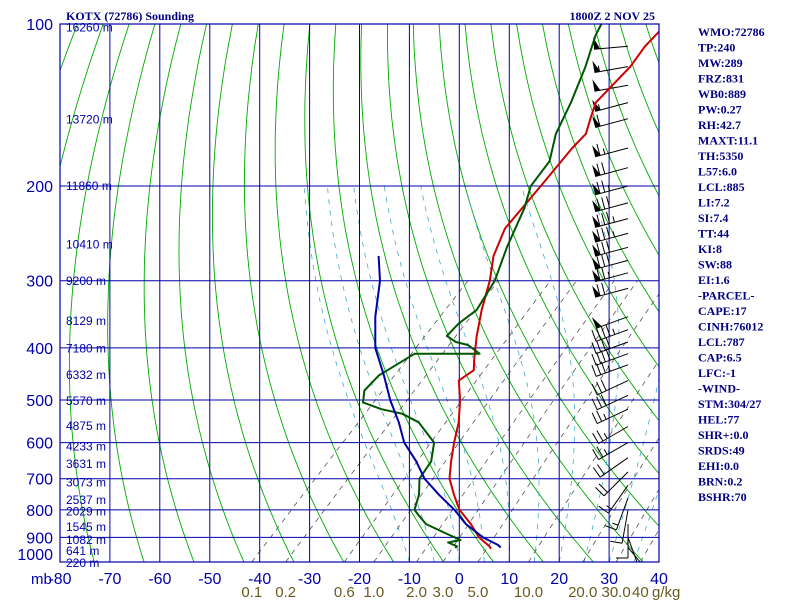 This screenshot has height=600, width=800. What do you see at coordinates (86, 401) in the screenshot?
I see `height-label: 5570 m` at bounding box center [86, 401].